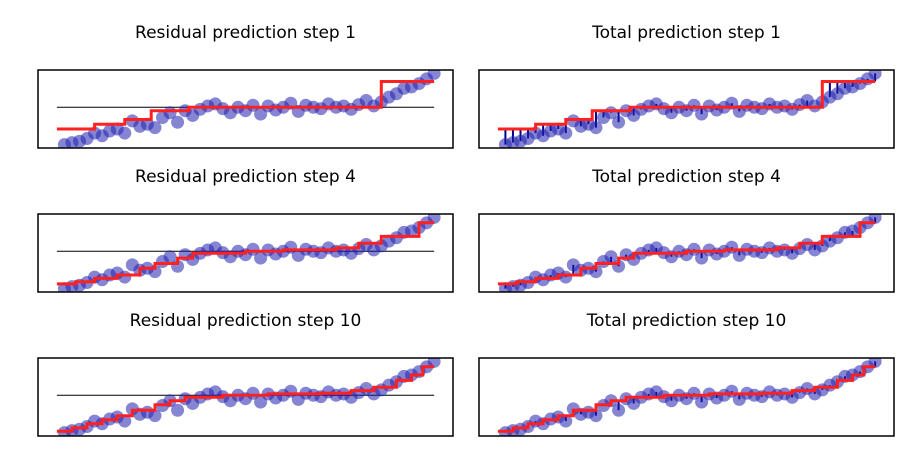  I want to click on chart-panel-1: Residual prediction step 1, so click(245, 86).